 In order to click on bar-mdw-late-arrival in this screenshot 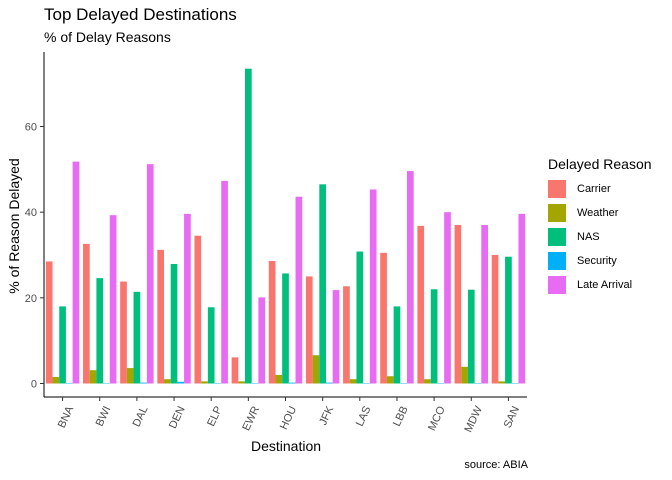, I will do `click(484, 304)`.